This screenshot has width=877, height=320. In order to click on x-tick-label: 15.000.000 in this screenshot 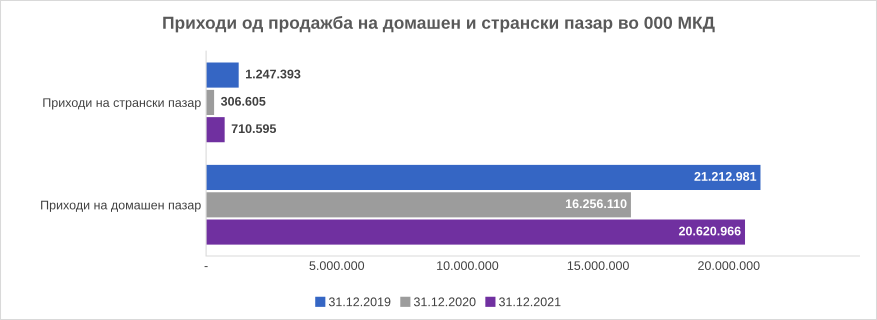, I will do `click(598, 265)`.